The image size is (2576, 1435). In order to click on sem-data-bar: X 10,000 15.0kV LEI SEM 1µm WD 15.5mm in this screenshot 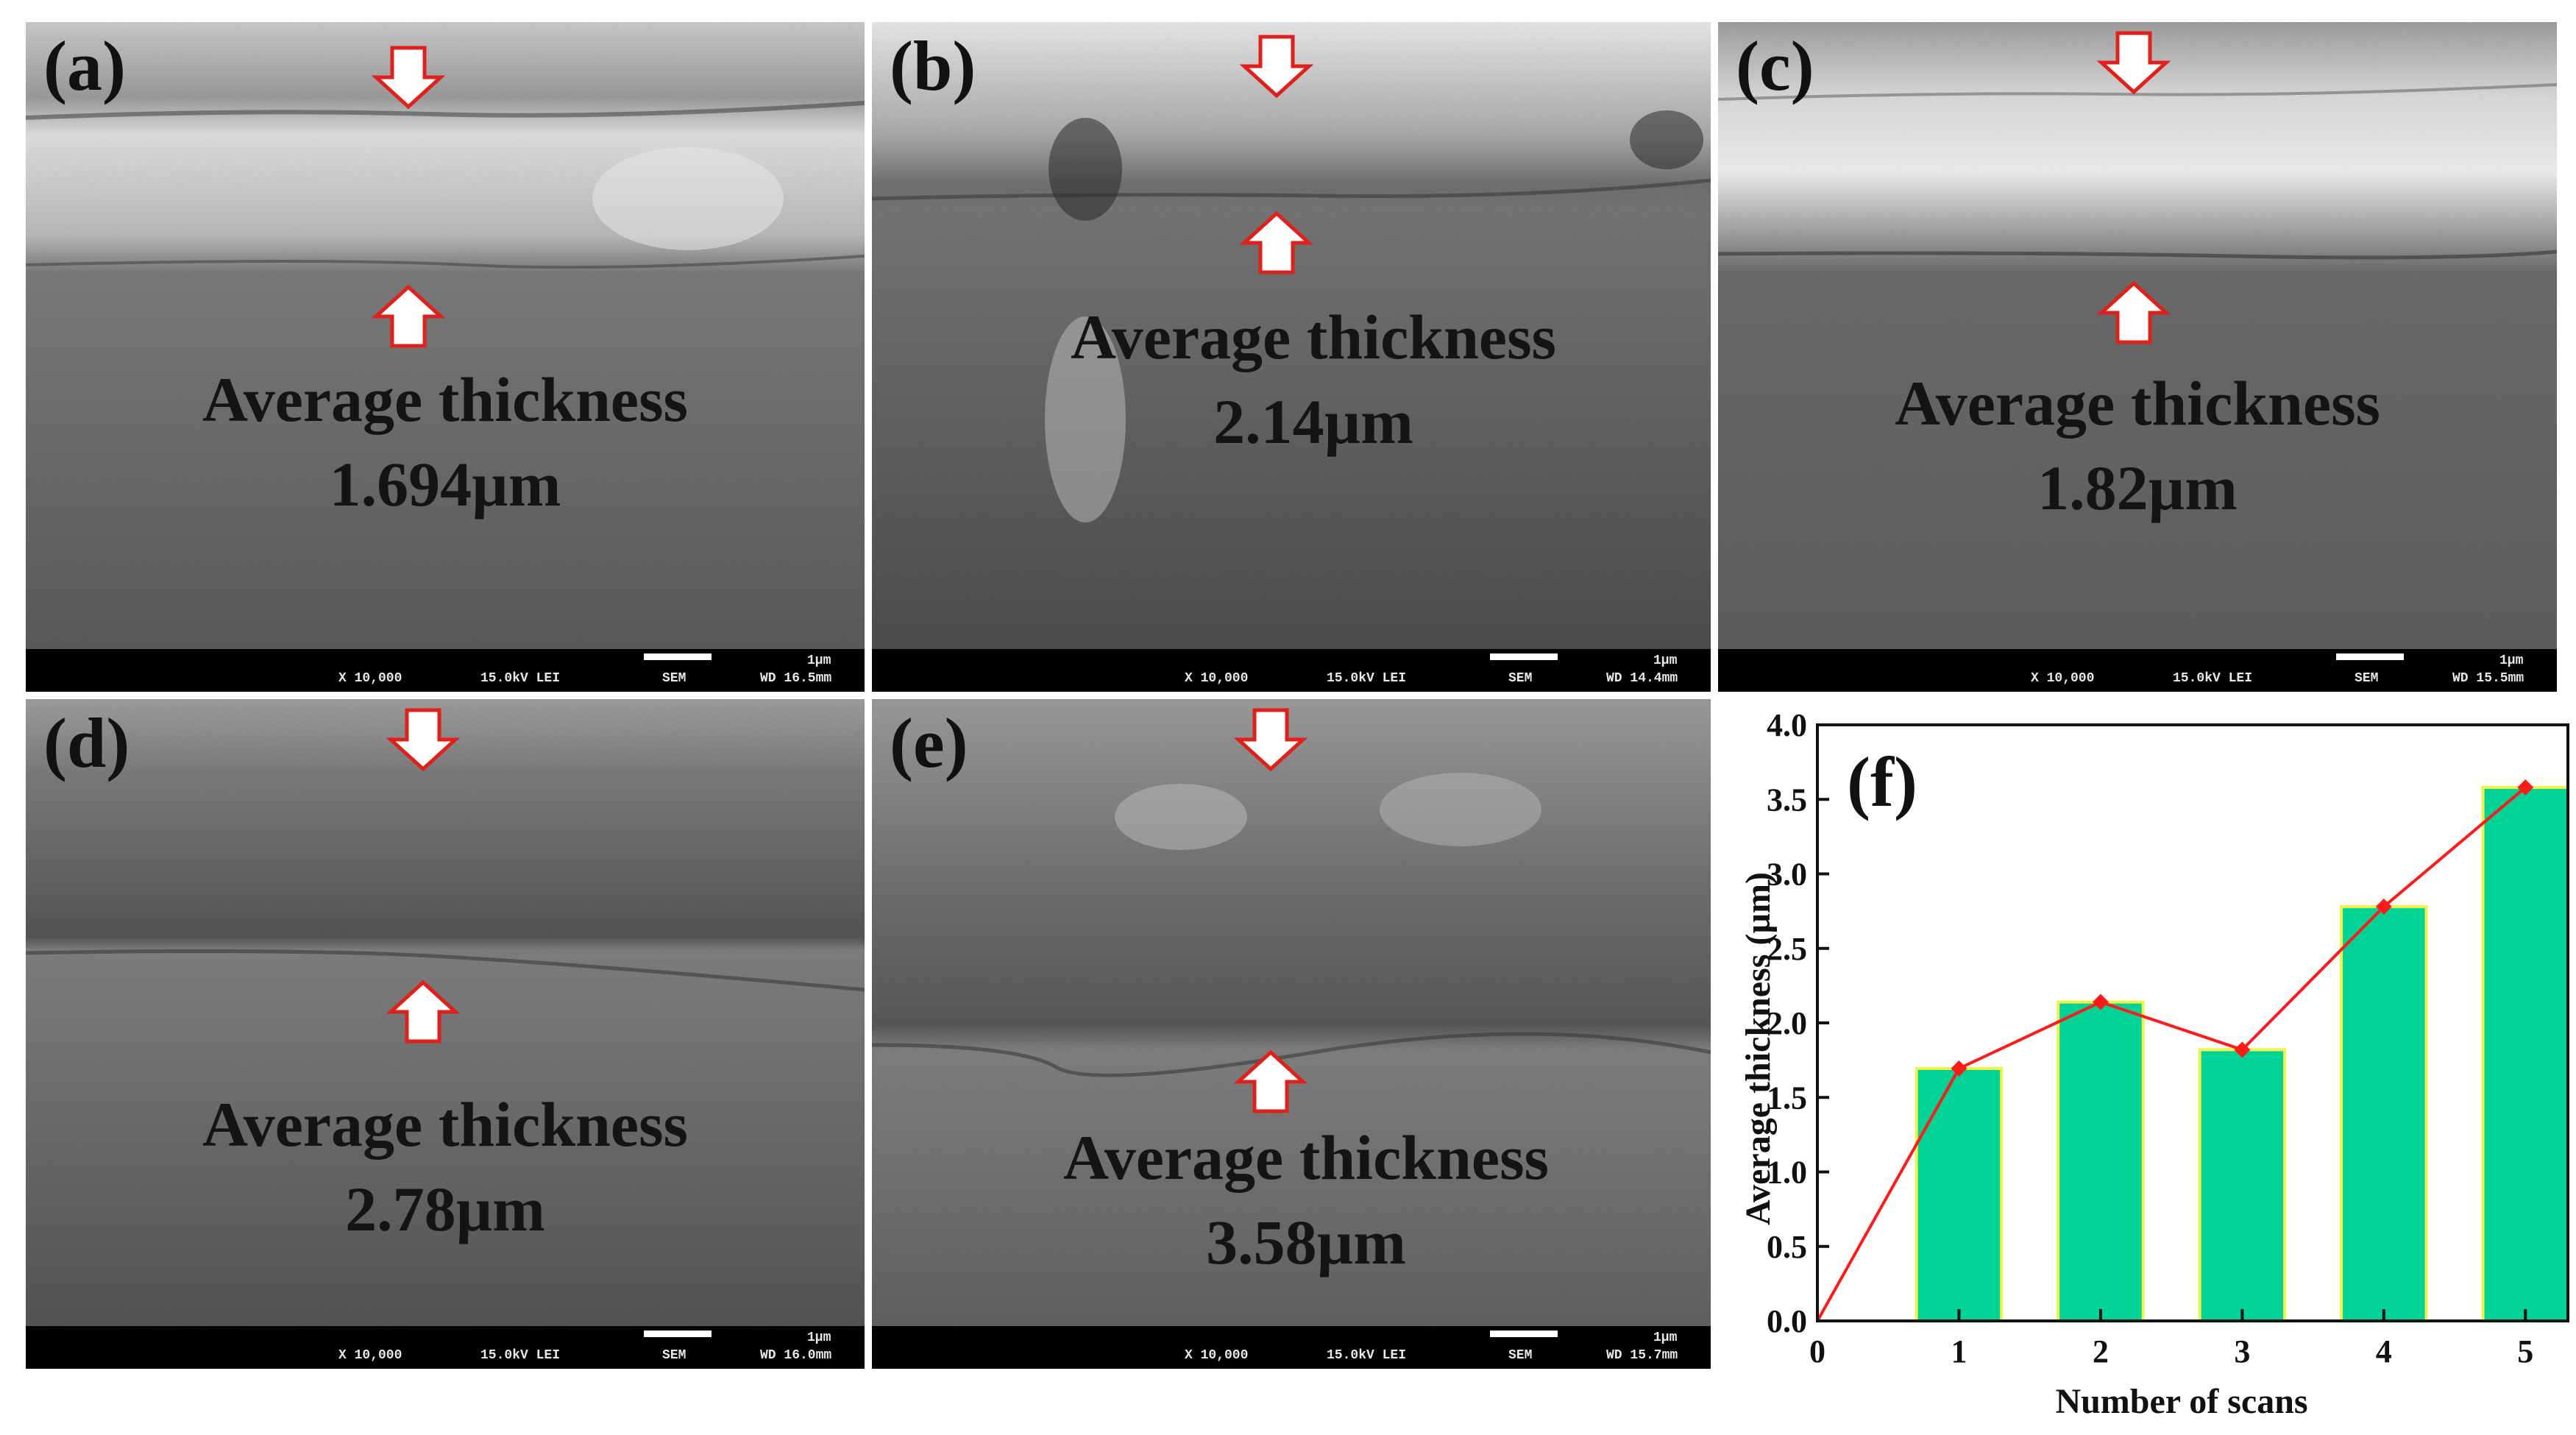, I will do `click(2137, 670)`.